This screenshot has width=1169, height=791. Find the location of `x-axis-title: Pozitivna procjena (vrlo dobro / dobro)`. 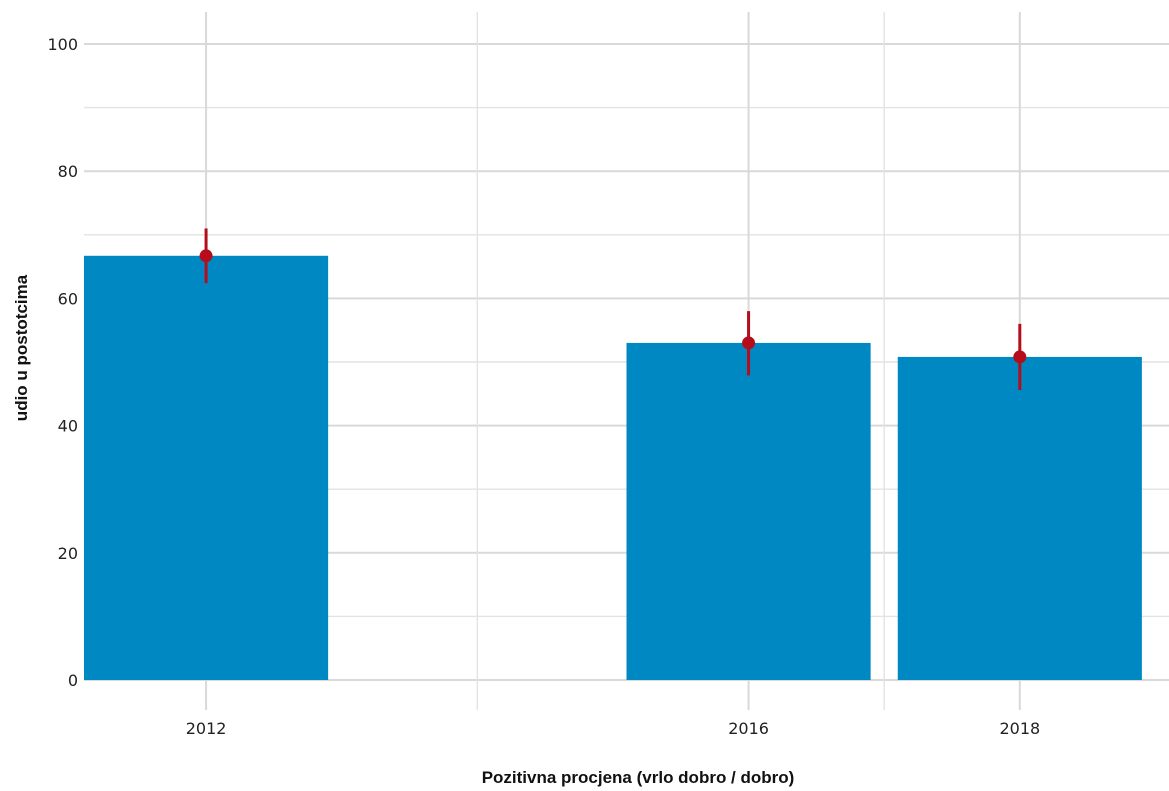

x-axis-title: Pozitivna procjena (vrlo dobro / dobro) is located at coordinates (638, 777).